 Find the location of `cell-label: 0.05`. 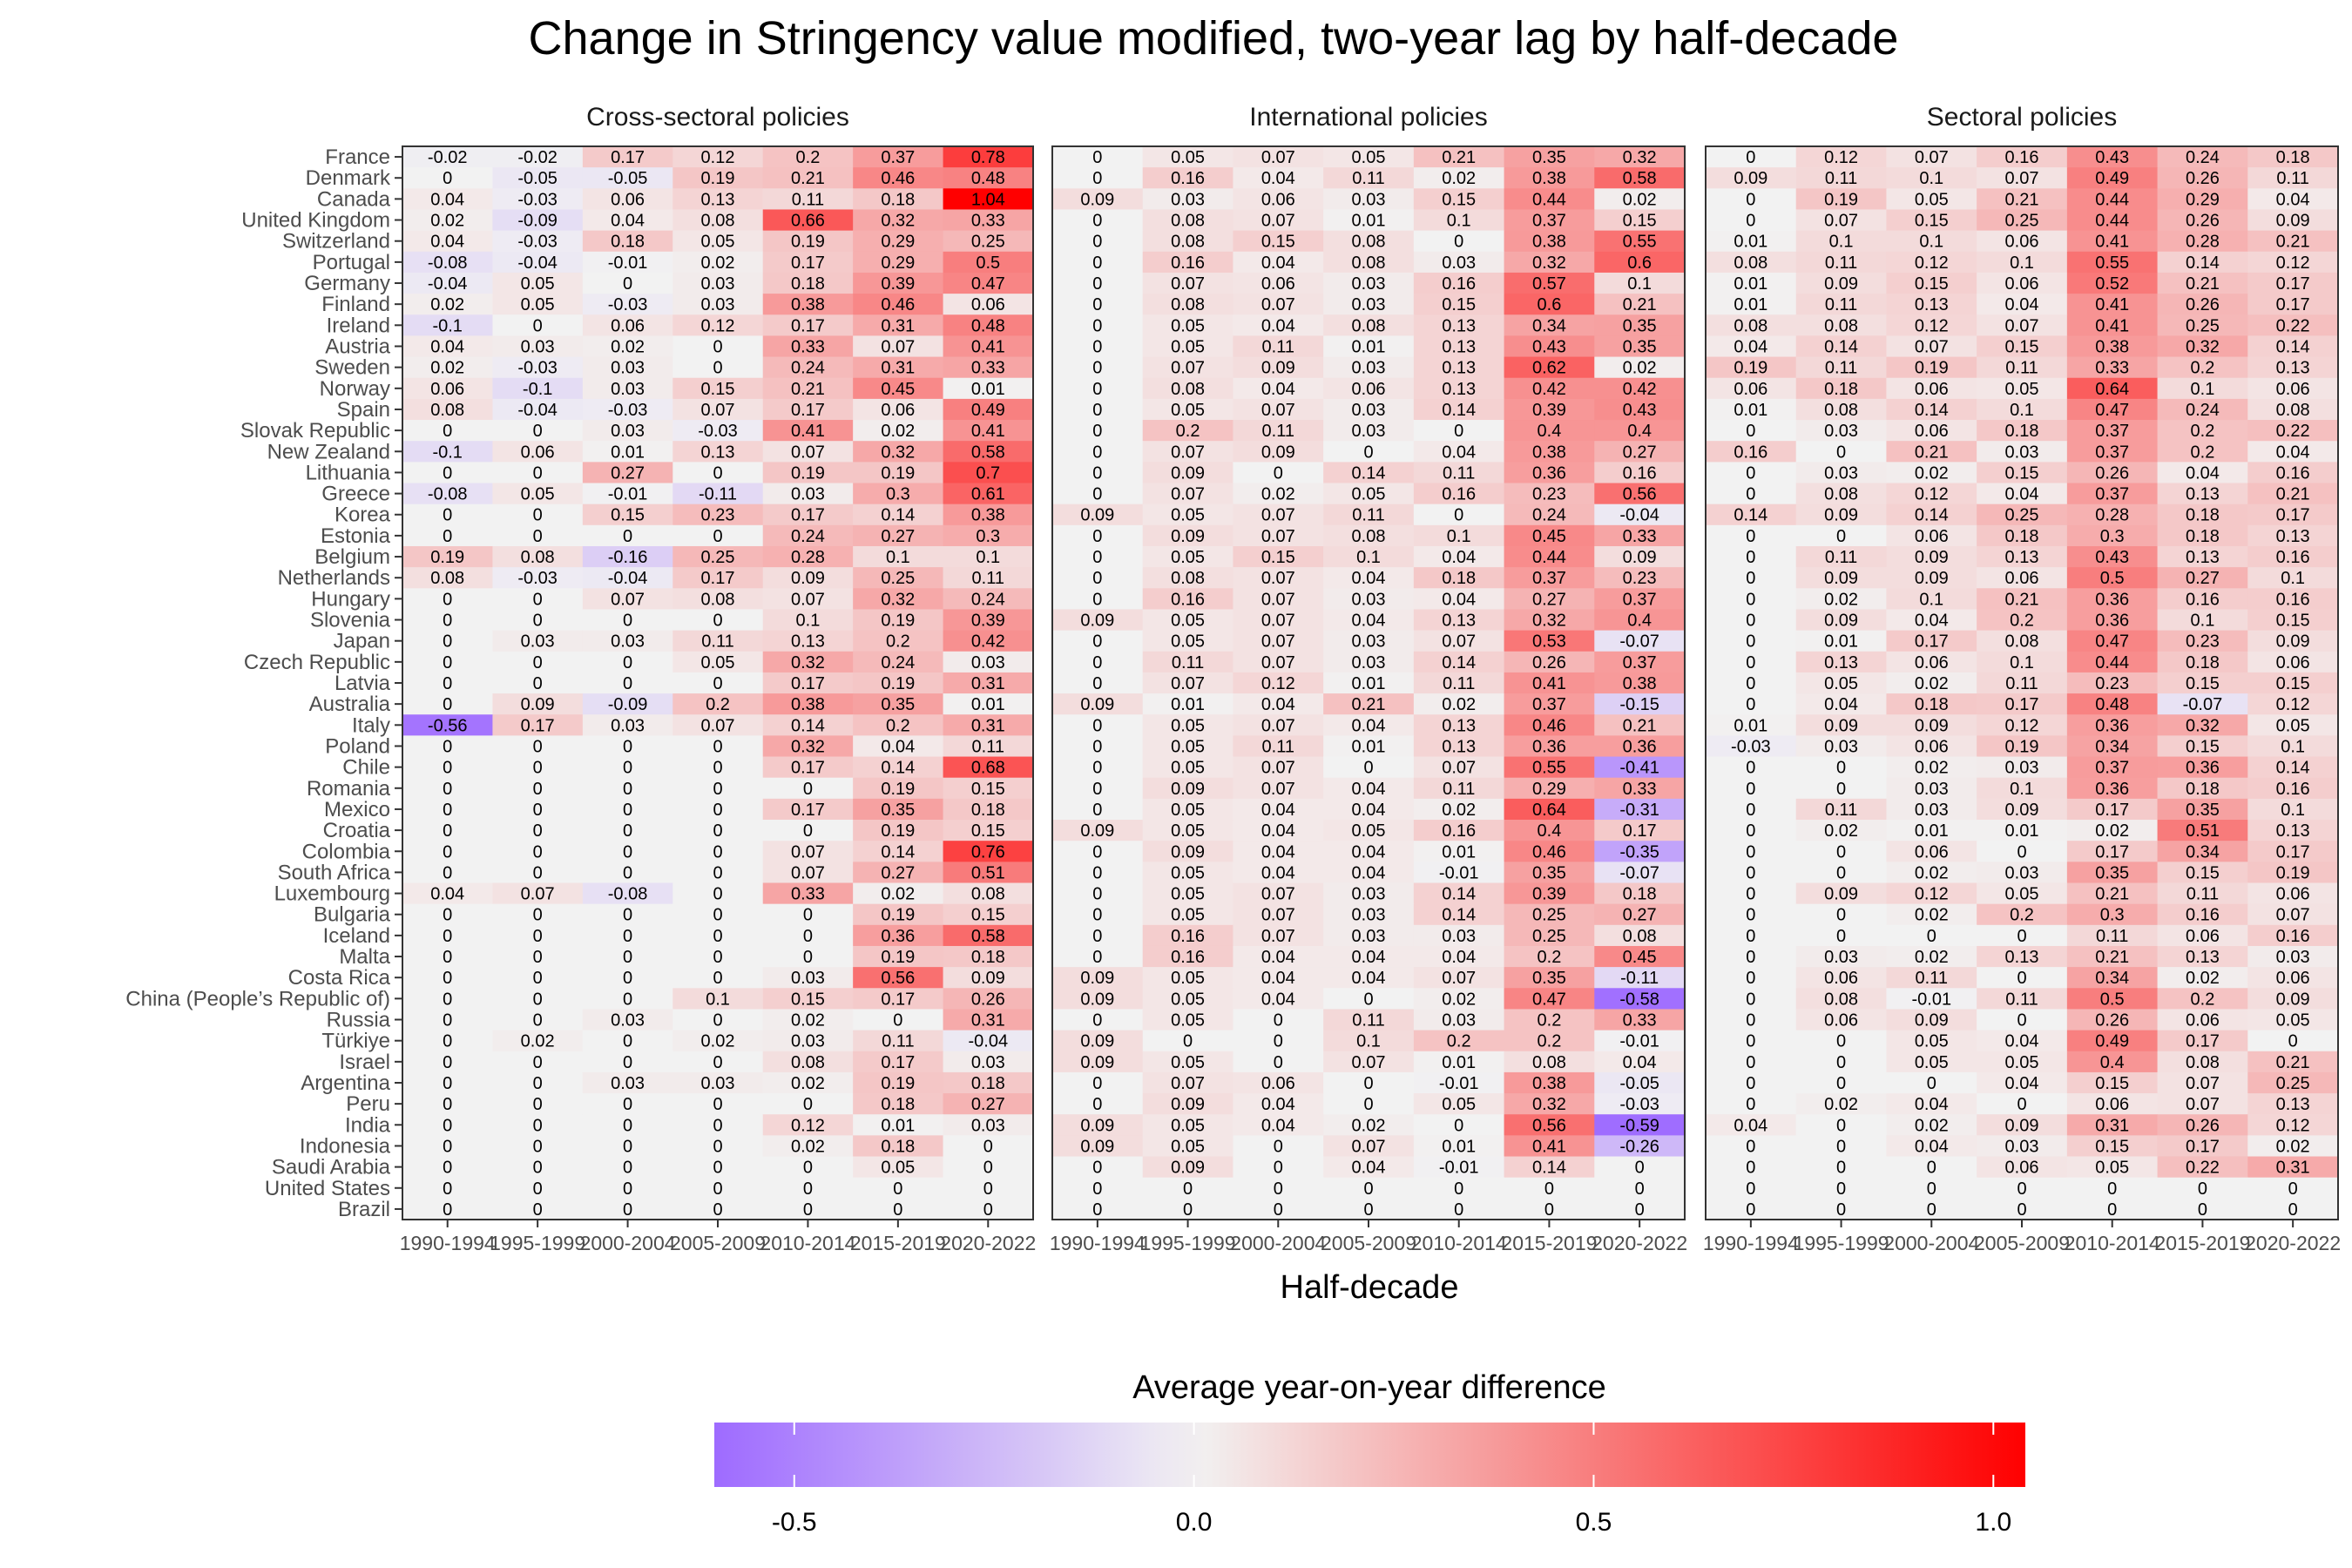

cell-label: 0.05 is located at coordinates (1932, 1063).